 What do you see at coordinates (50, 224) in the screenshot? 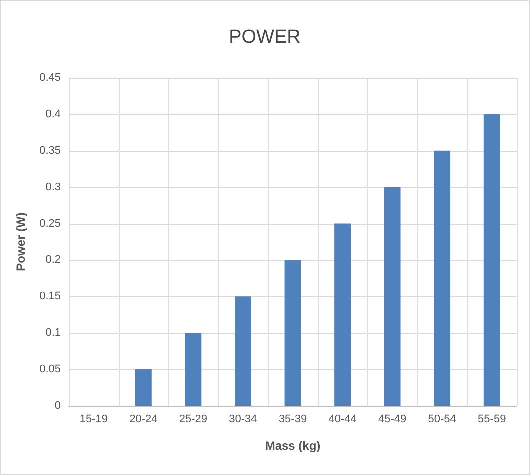
I see `y-tick-label: 0.25` at bounding box center [50, 224].